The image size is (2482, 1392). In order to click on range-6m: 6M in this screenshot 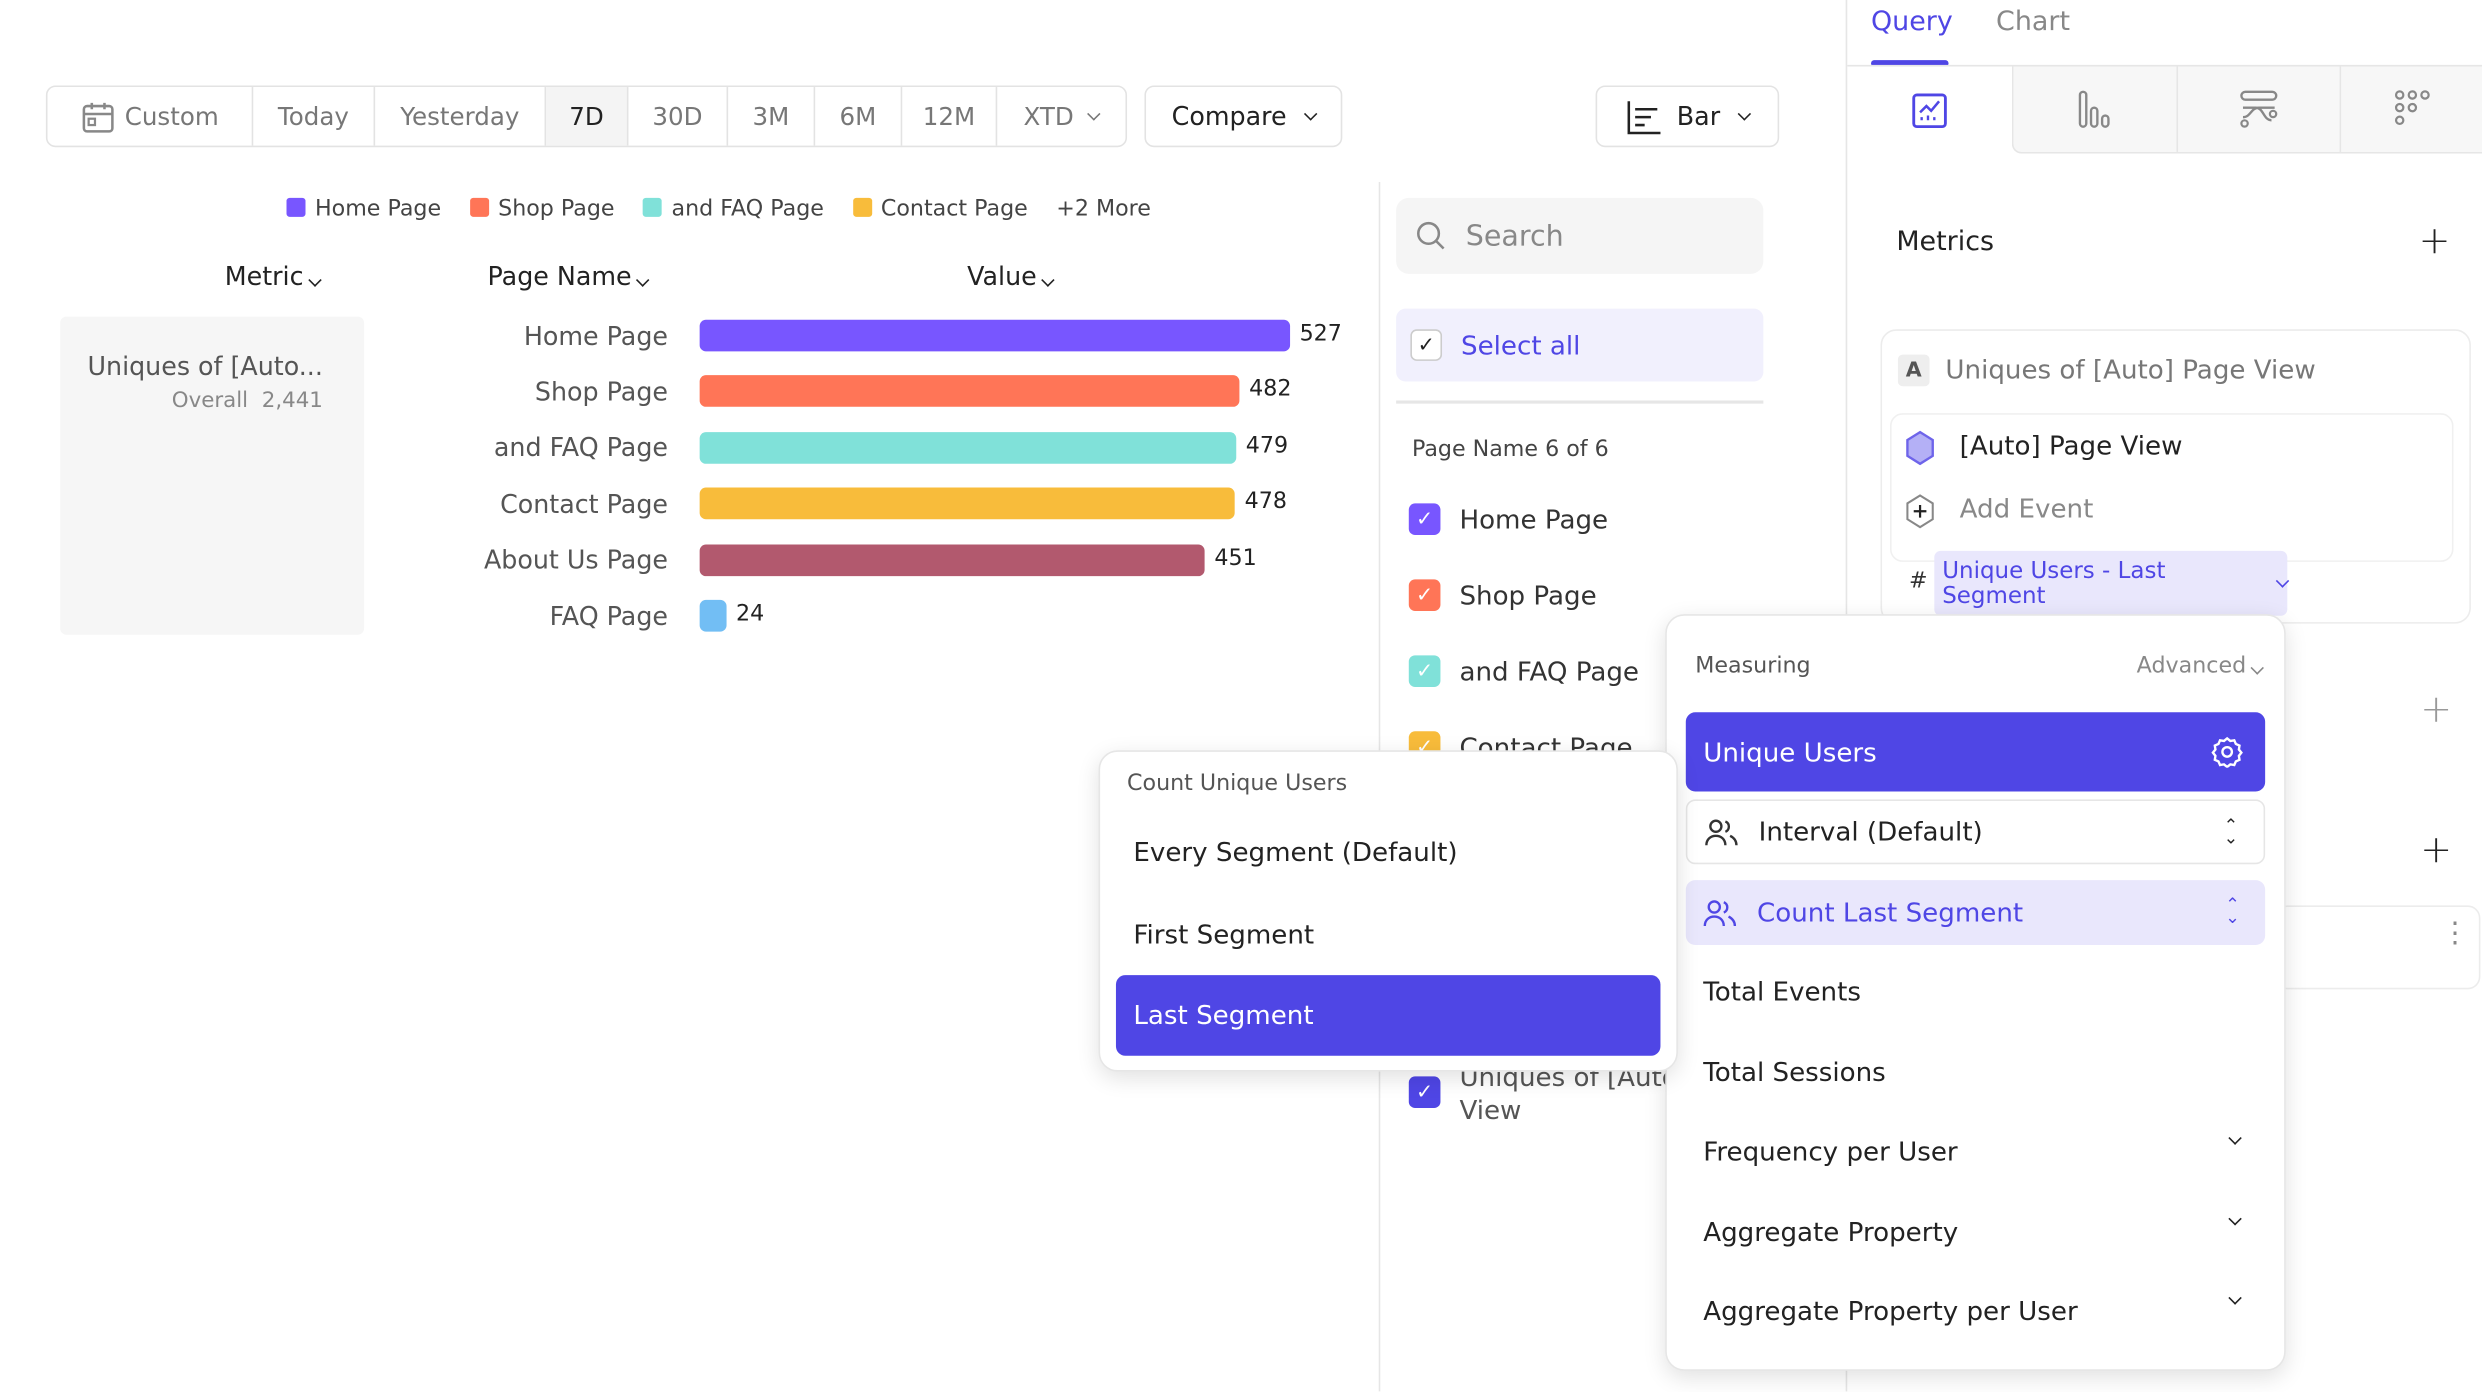, I will do `click(859, 116)`.